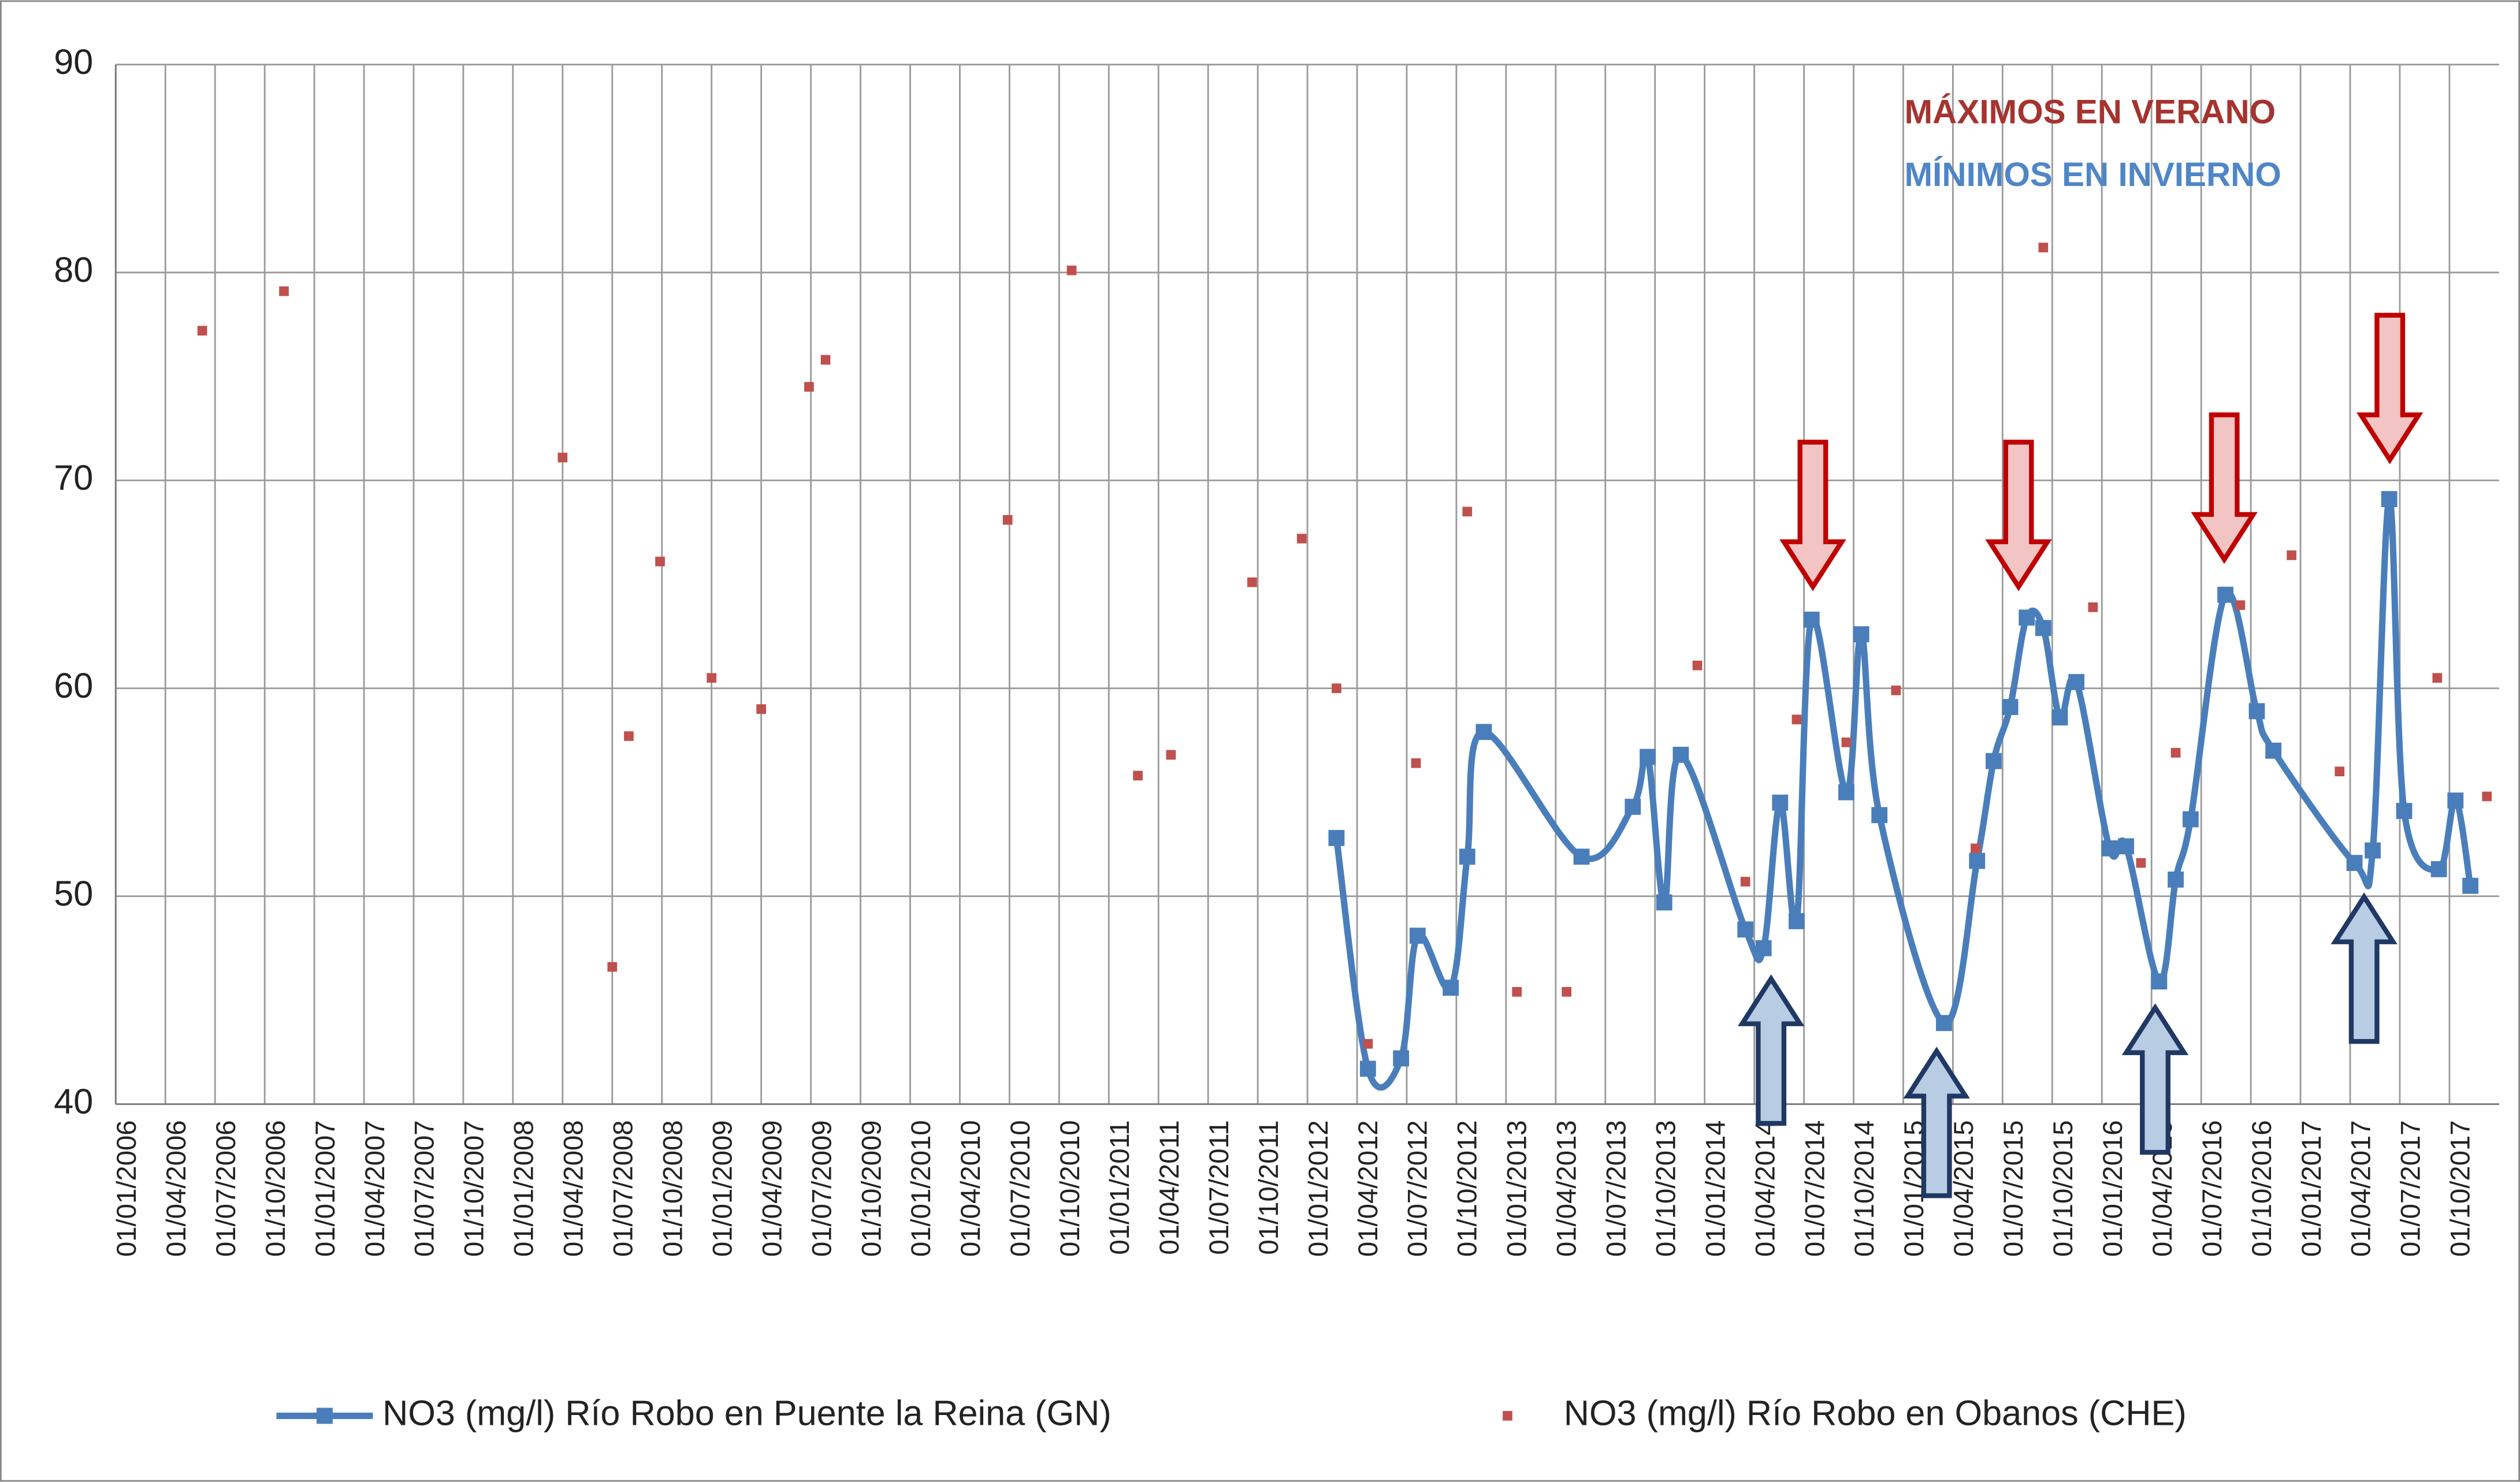 The height and width of the screenshot is (1482, 2520). I want to click on x-tick-label: 01/07/2008, so click(624, 1188).